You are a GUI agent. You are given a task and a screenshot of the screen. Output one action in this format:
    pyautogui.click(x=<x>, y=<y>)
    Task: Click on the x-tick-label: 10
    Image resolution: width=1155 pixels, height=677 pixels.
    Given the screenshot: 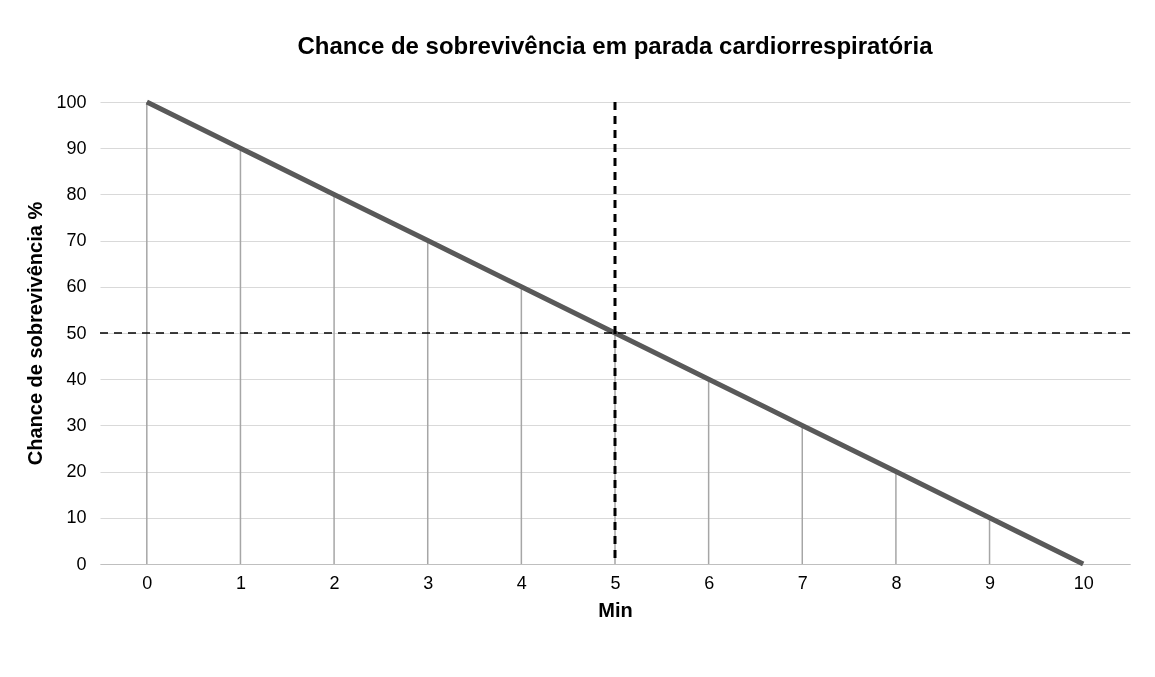 What is the action you would take?
    pyautogui.click(x=1083, y=582)
    